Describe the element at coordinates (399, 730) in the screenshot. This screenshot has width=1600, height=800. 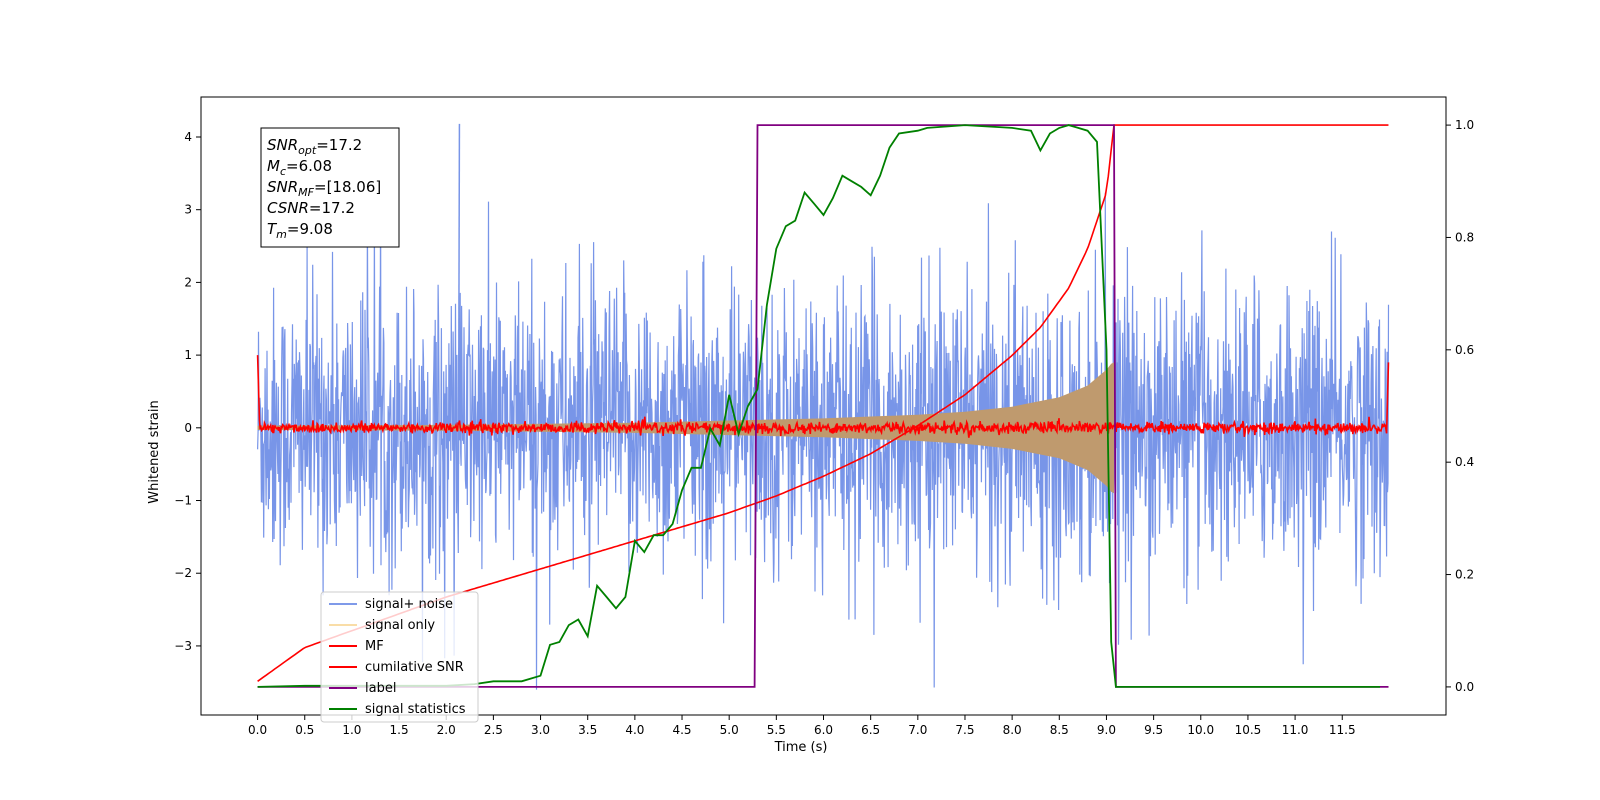
I see `x-tick-label: 1.5` at that location.